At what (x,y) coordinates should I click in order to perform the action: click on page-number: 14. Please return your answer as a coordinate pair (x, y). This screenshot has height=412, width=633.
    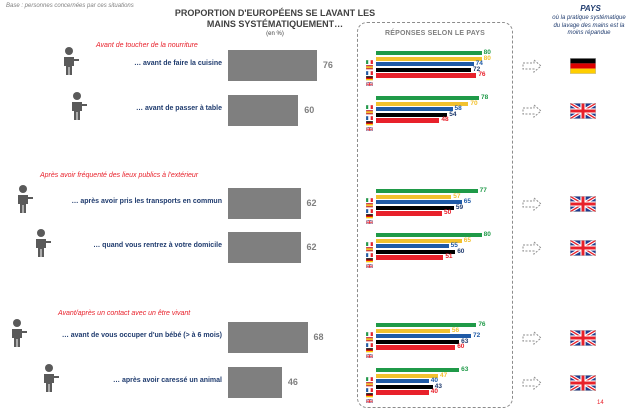
    Looking at the image, I should click on (600, 403).